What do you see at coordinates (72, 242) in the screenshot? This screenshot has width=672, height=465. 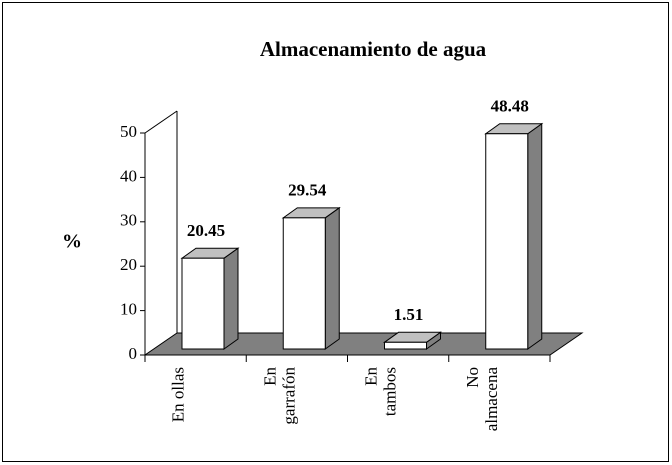 I see `y-axis-label: %` at bounding box center [72, 242].